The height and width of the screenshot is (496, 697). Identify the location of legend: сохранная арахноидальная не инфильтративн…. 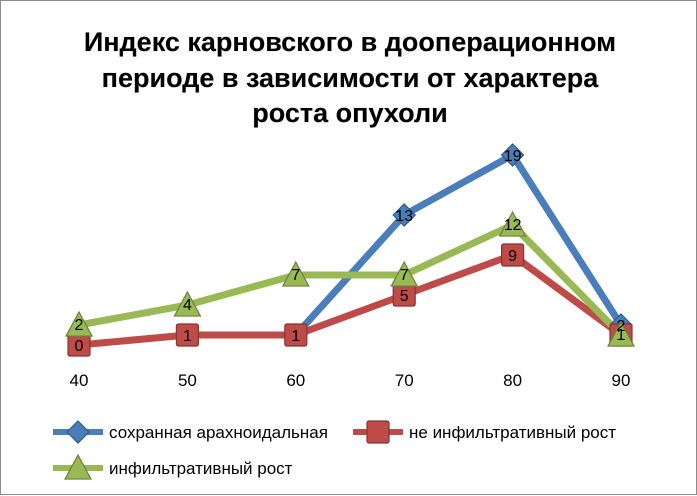
(334, 450).